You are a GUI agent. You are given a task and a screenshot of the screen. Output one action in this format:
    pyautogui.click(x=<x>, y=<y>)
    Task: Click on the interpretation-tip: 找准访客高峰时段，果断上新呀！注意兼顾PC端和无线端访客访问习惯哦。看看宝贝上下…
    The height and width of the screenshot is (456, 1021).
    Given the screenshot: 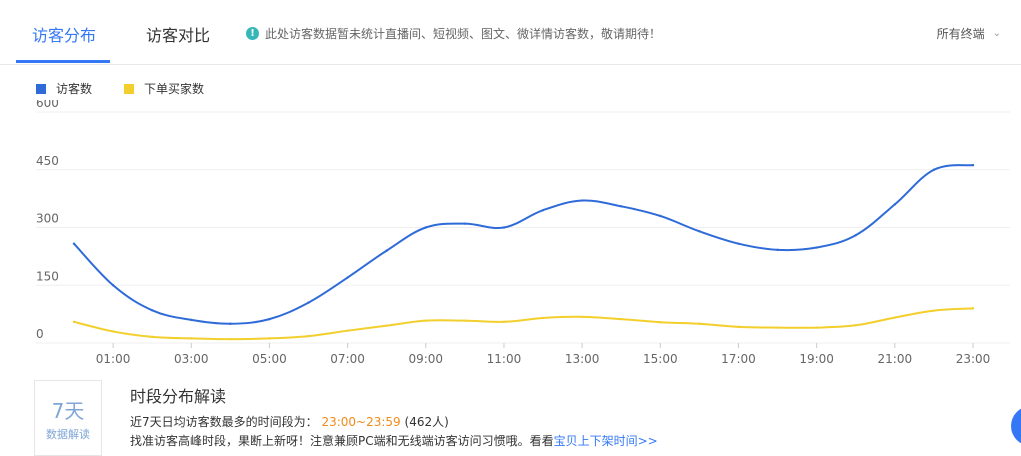 What is the action you would take?
    pyautogui.click(x=394, y=440)
    